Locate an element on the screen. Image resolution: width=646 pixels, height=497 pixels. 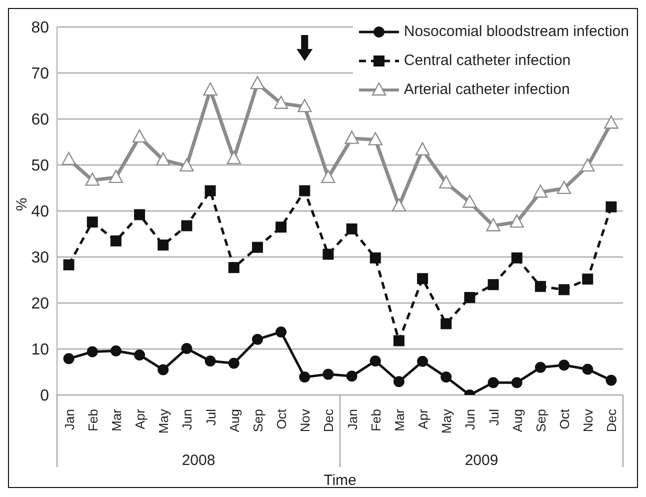
y-tick-label: 40 is located at coordinates (40, 212).